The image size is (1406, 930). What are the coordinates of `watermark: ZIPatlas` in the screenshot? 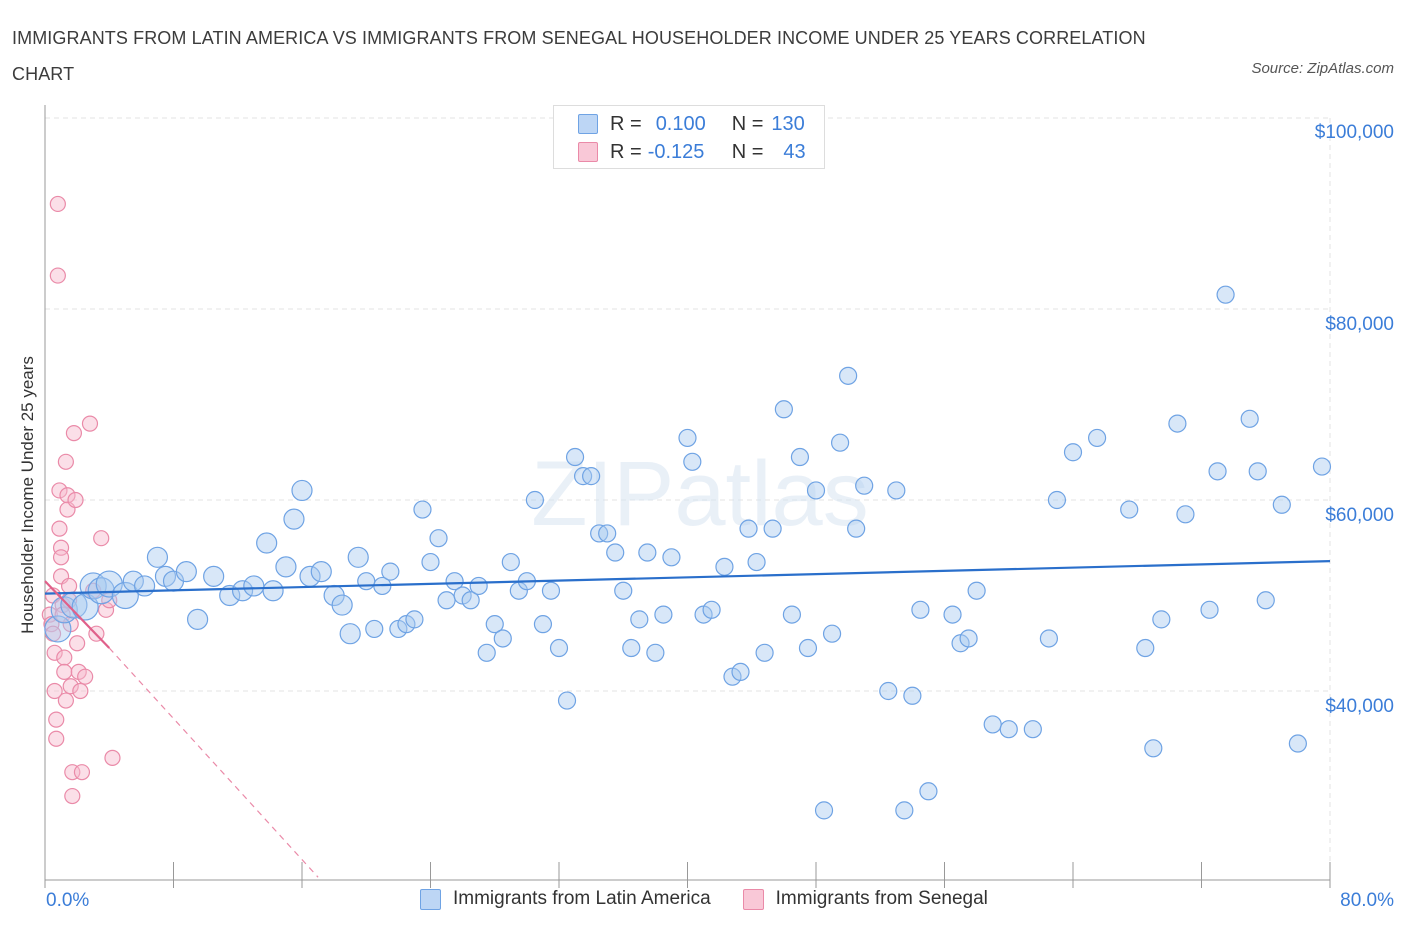 It's located at (699, 494).